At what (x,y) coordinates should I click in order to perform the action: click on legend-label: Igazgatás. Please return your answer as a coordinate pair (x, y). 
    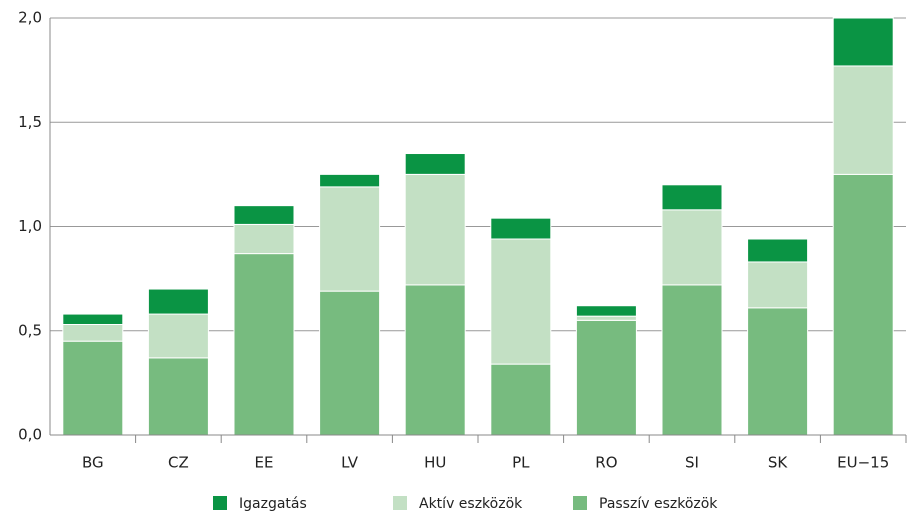
    Looking at the image, I should click on (273, 504).